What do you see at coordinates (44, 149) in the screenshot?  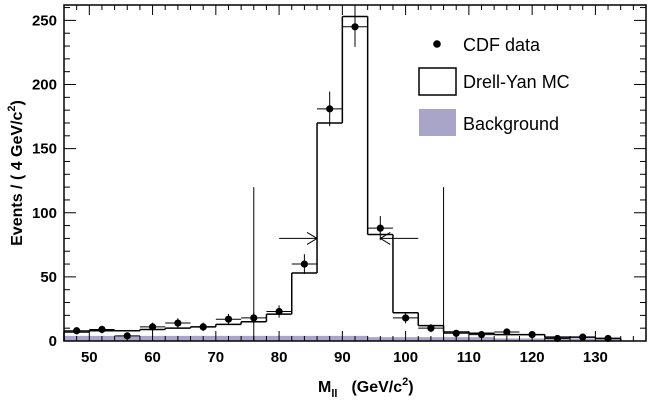 I see `y-tick-label: 150` at bounding box center [44, 149].